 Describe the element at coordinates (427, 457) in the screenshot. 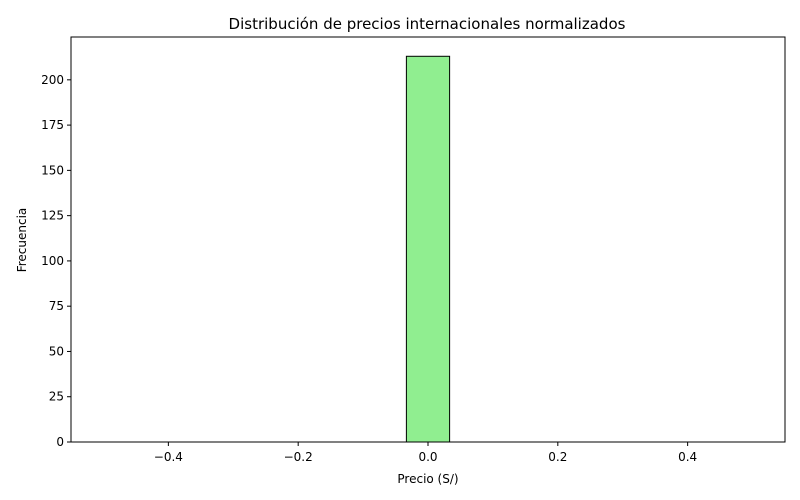

I see `x-tick-label: 0.0` at that location.